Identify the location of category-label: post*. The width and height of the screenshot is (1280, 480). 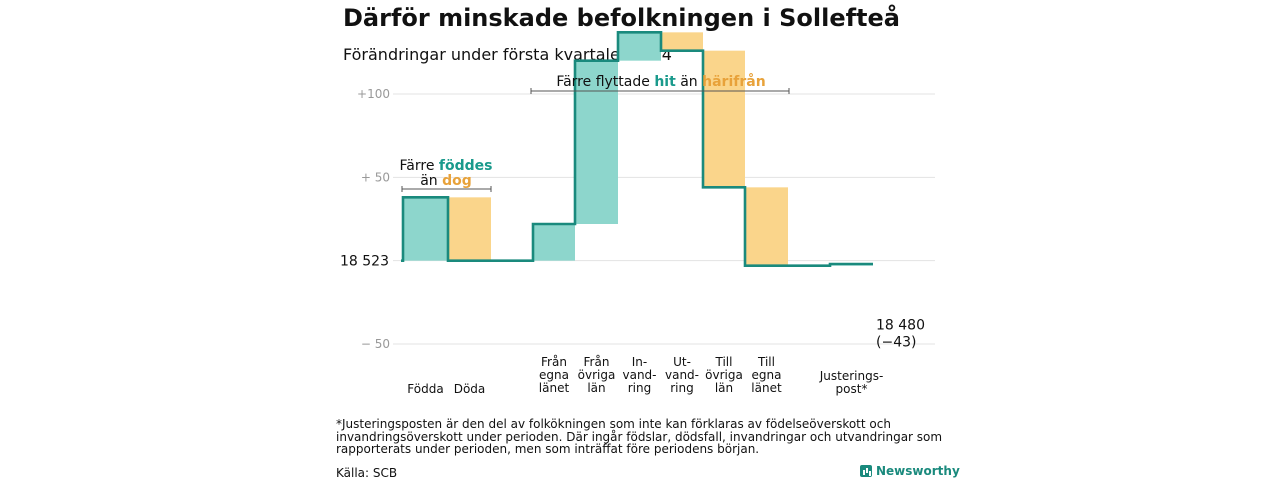
(852, 389).